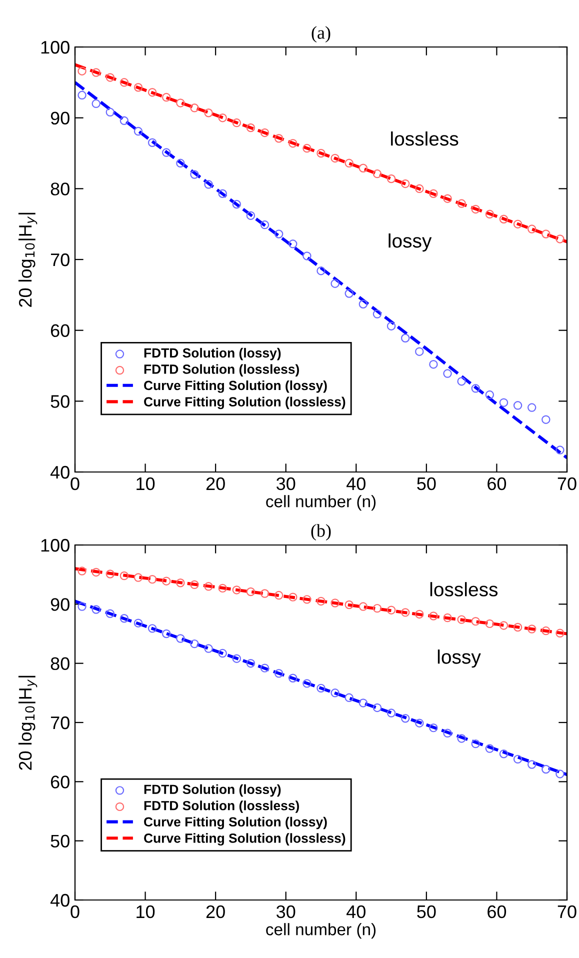  What do you see at coordinates (321, 532) in the screenshot?
I see `chart-title: (b)` at bounding box center [321, 532].